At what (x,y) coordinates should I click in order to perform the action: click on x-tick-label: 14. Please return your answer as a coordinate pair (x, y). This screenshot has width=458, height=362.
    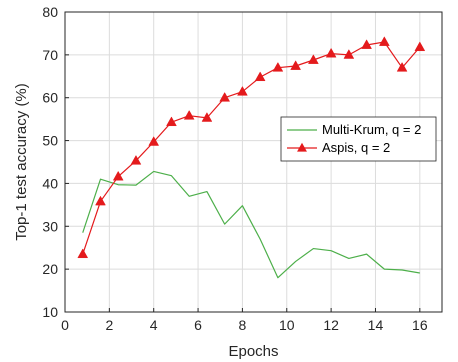
    Looking at the image, I should click on (376, 325).